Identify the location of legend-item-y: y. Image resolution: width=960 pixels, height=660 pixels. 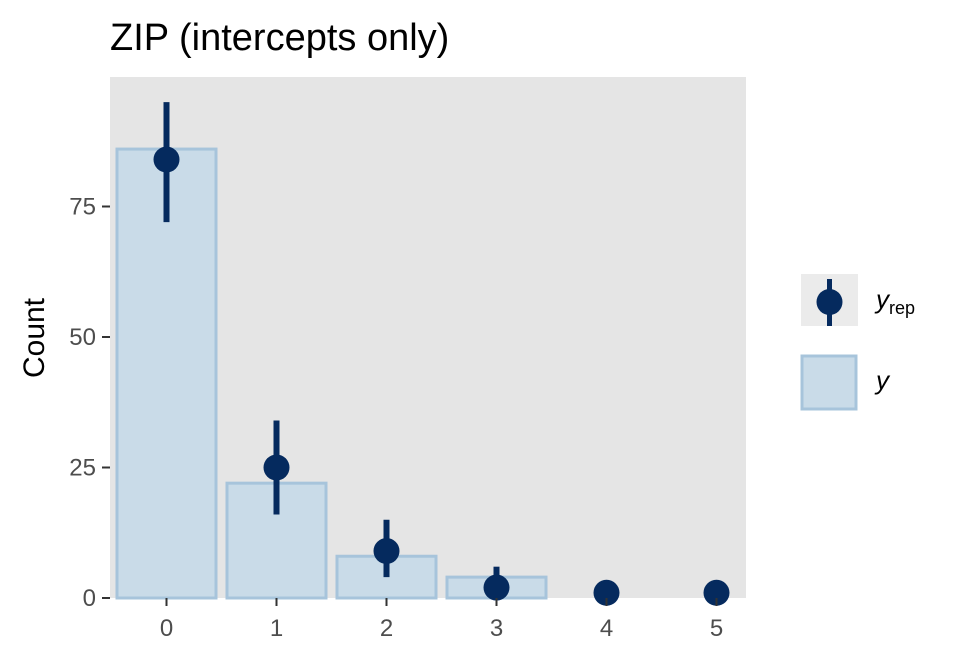
(845, 382).